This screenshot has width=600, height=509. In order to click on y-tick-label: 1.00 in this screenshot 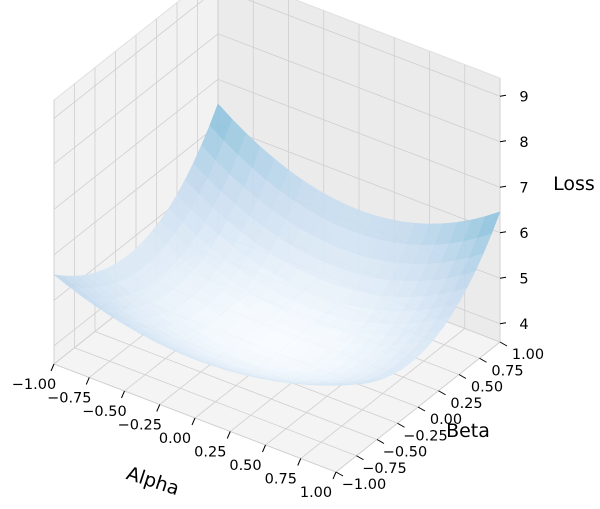, I will do `click(528, 355)`.